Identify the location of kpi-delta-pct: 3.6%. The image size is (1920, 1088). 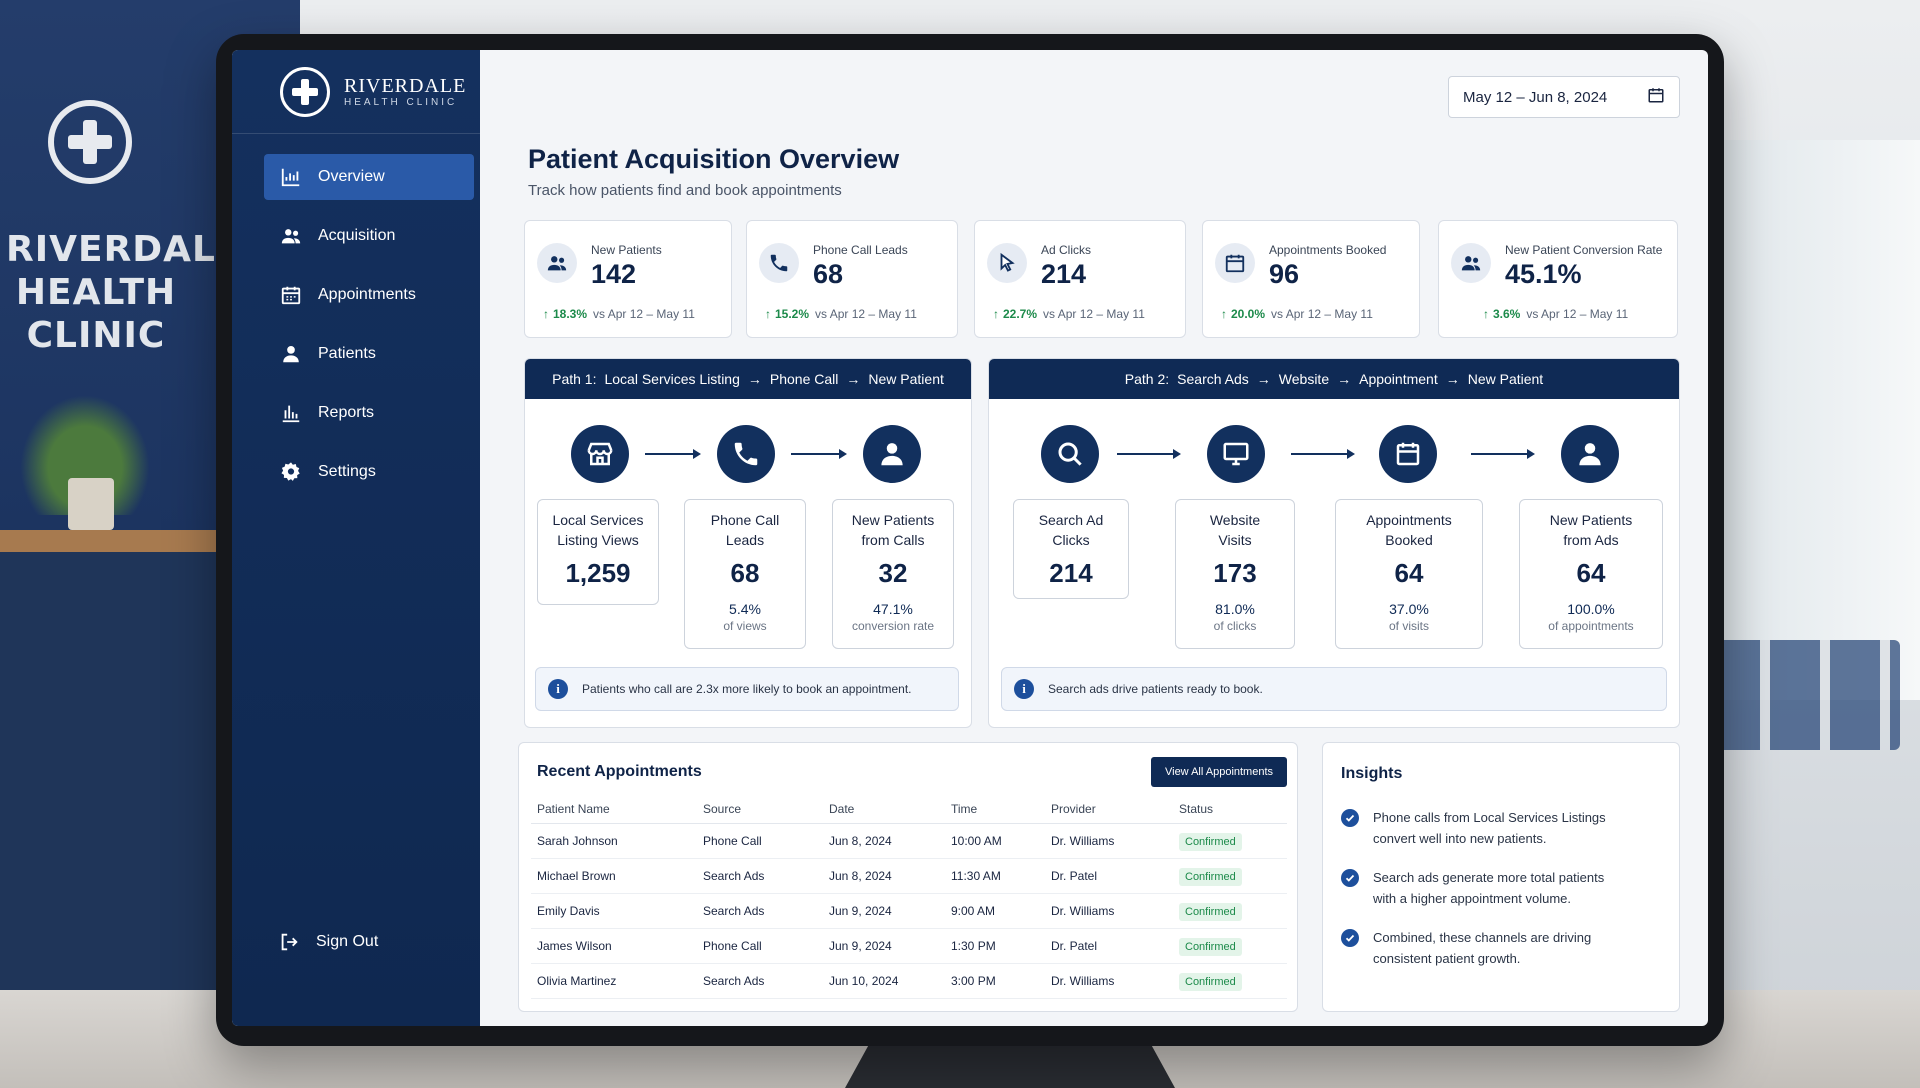
(1507, 314).